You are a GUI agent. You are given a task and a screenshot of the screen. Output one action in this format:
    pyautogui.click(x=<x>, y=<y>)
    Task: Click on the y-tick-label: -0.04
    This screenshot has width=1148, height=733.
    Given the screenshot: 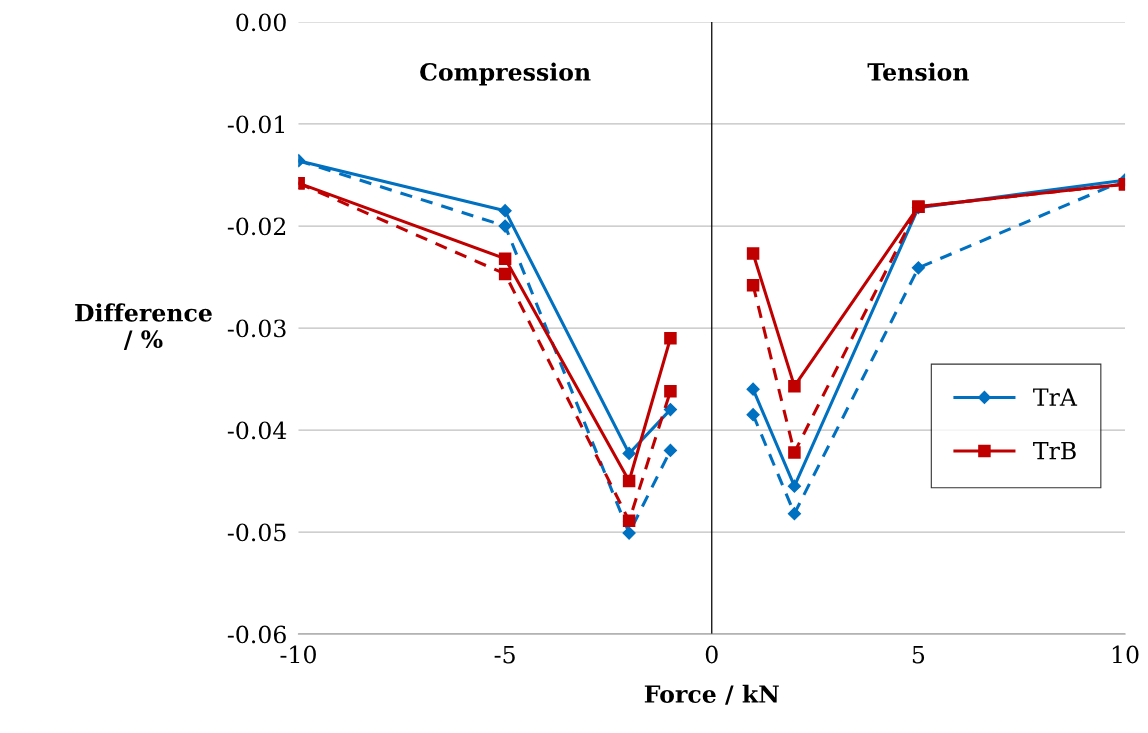 What is the action you would take?
    pyautogui.click(x=257, y=430)
    